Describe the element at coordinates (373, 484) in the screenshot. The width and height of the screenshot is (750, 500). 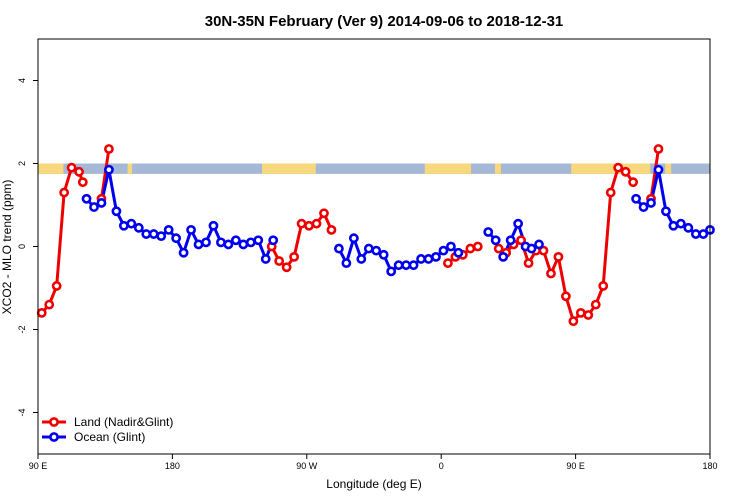
I see `x-axis-label: Longitude (deg E)` at that location.